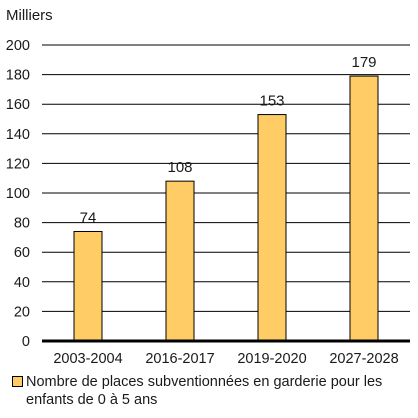 The width and height of the screenshot is (418, 418). What do you see at coordinates (363, 359) in the screenshot?
I see `x-tick-label: 2027-2028` at bounding box center [363, 359].